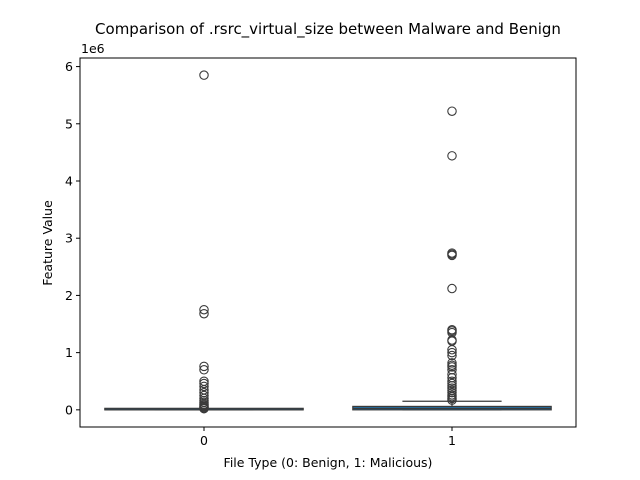 Image resolution: width=640 pixels, height=480 pixels. I want to click on y-tick-label: 3, so click(69, 238).